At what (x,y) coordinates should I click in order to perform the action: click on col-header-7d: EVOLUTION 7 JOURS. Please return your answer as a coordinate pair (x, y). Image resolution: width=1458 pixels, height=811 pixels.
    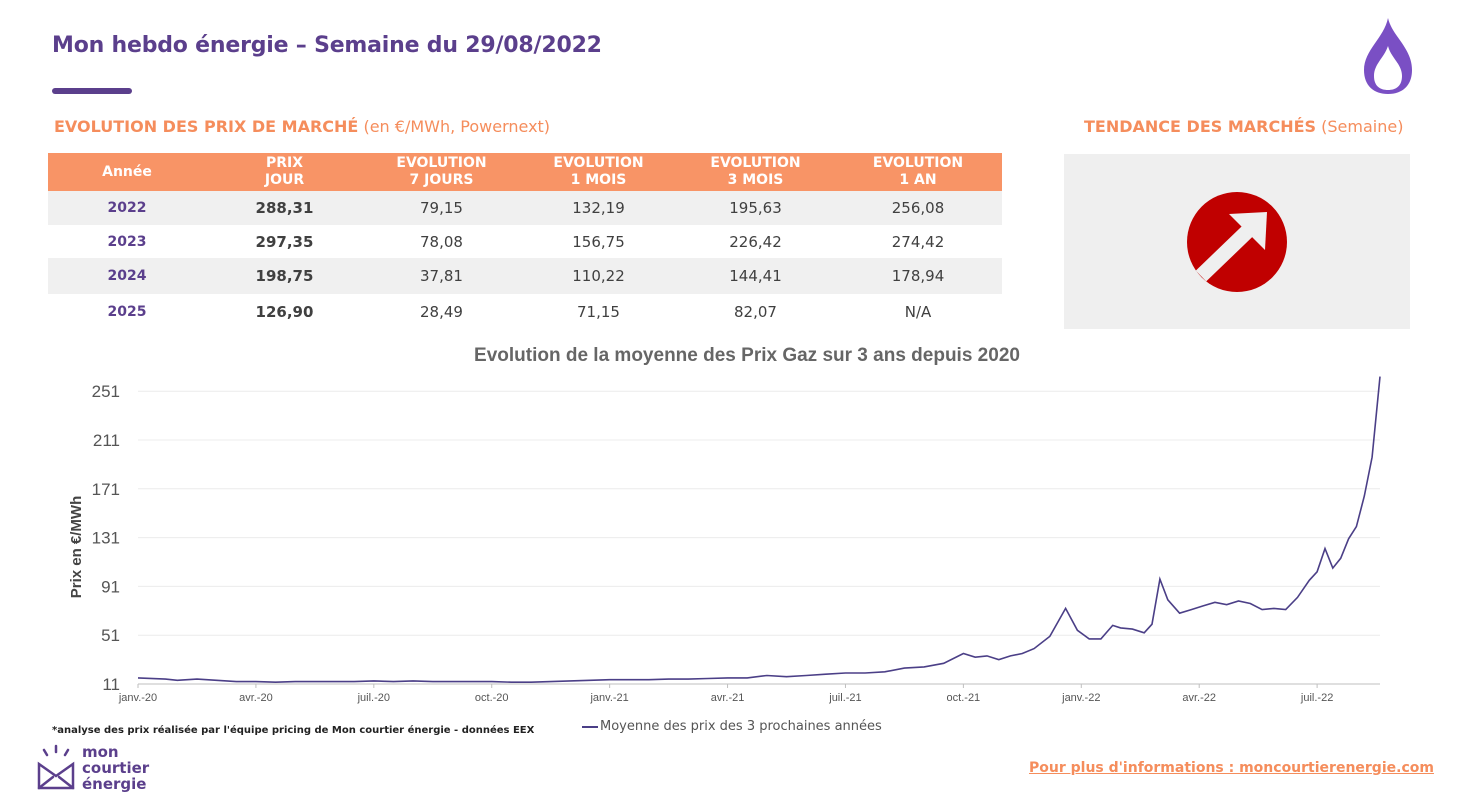
    Looking at the image, I should click on (441, 172).